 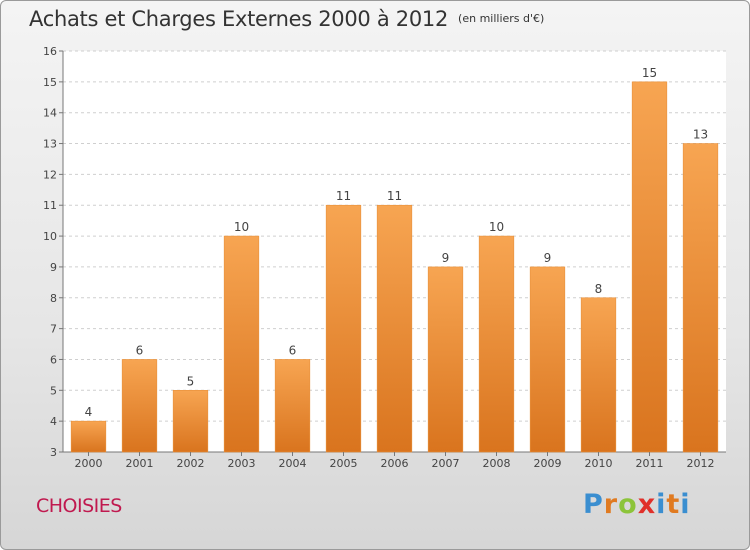 I want to click on y-tick-label: 12, so click(x=50, y=174).